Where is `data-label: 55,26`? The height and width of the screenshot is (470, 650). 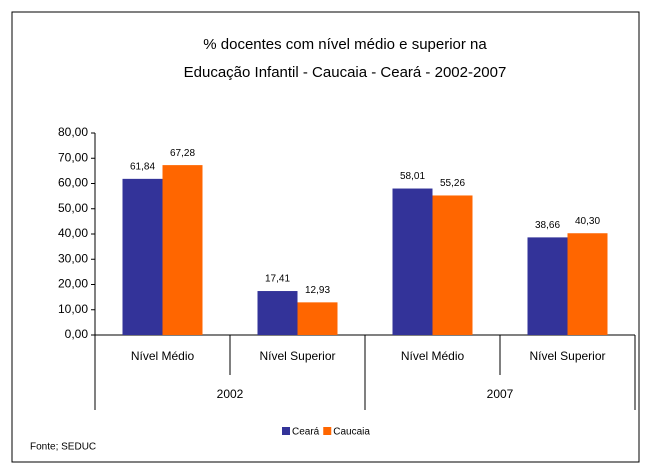
data-label: 55,26 is located at coordinates (452, 183).